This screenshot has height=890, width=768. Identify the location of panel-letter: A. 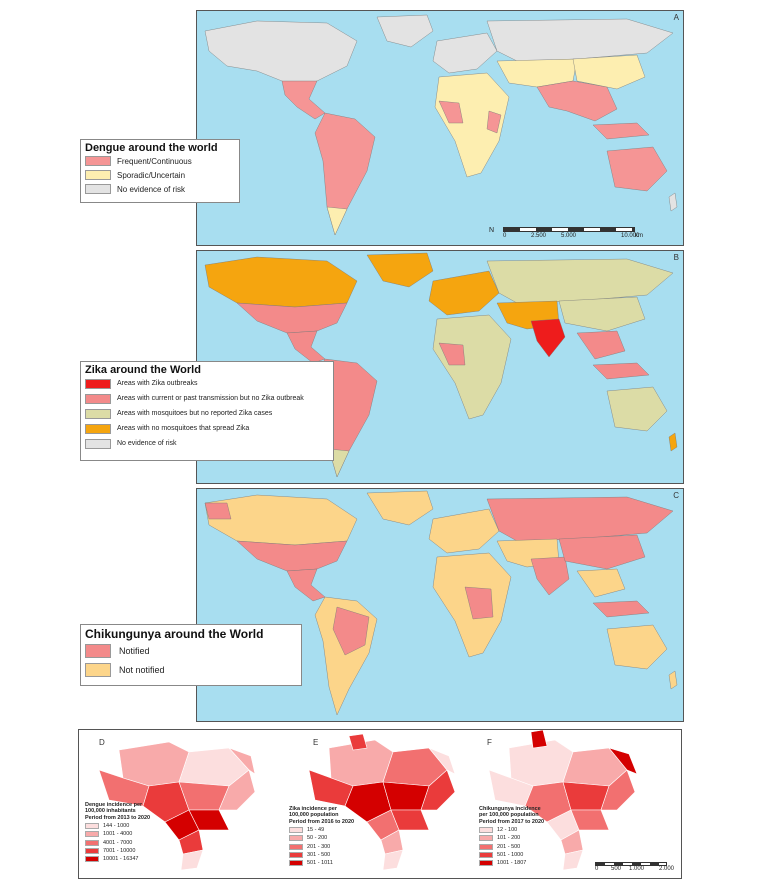
(676, 17).